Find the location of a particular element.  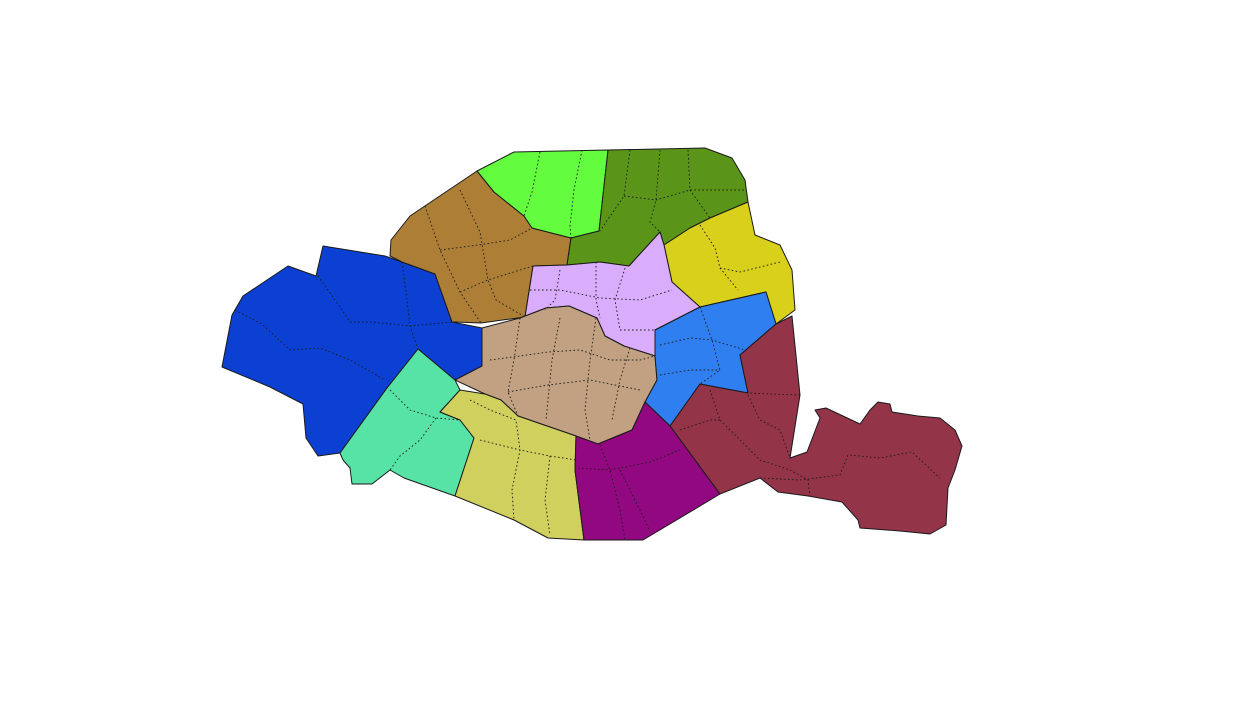

region-east is located at coordinates (816, 425).